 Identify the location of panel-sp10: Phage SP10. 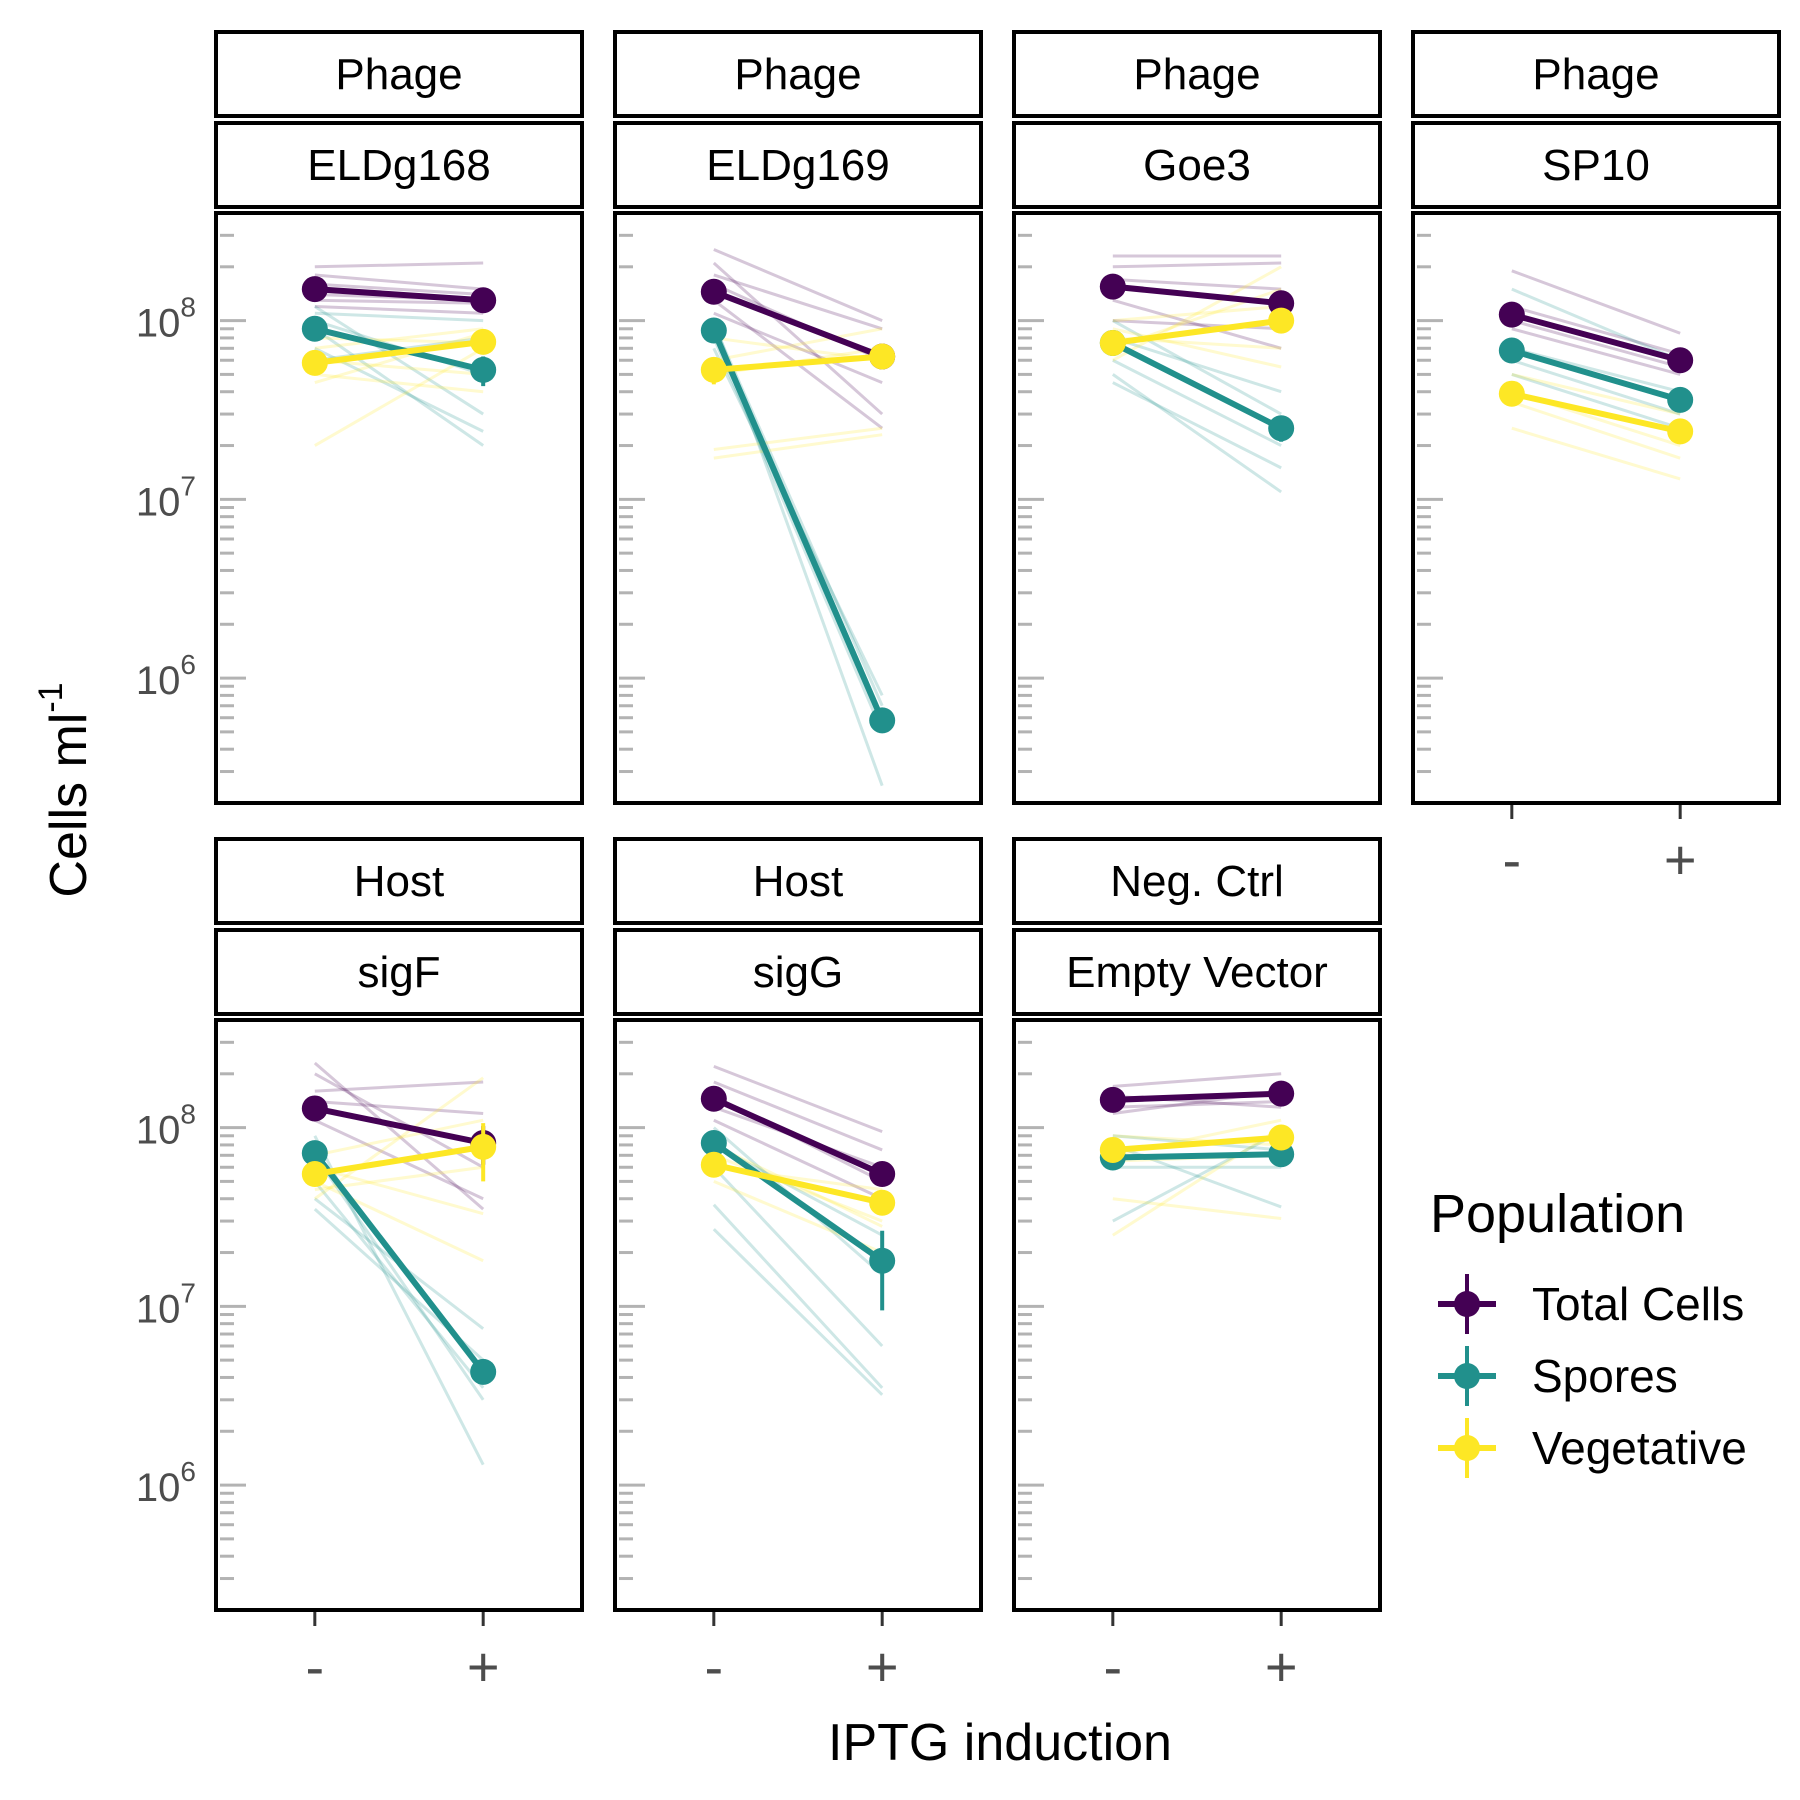
(1596, 417).